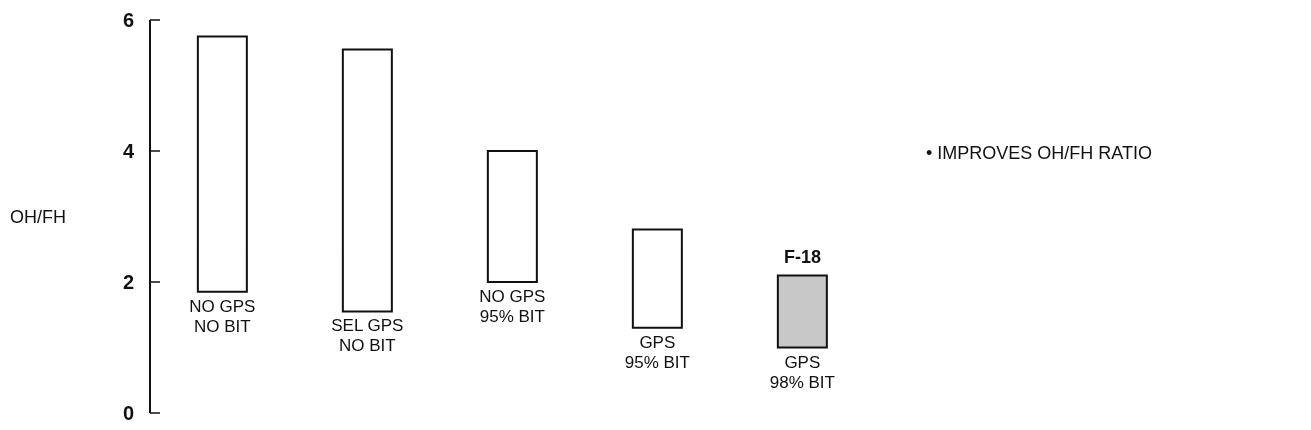  What do you see at coordinates (128, 282) in the screenshot?
I see `y-tick-label: 2` at bounding box center [128, 282].